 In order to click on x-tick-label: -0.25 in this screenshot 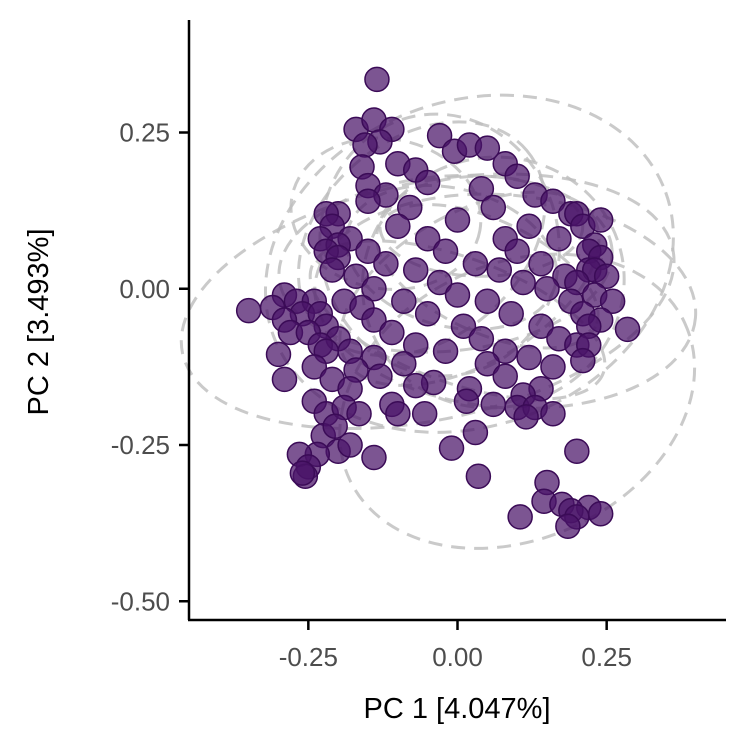, I will do `click(308, 657)`.